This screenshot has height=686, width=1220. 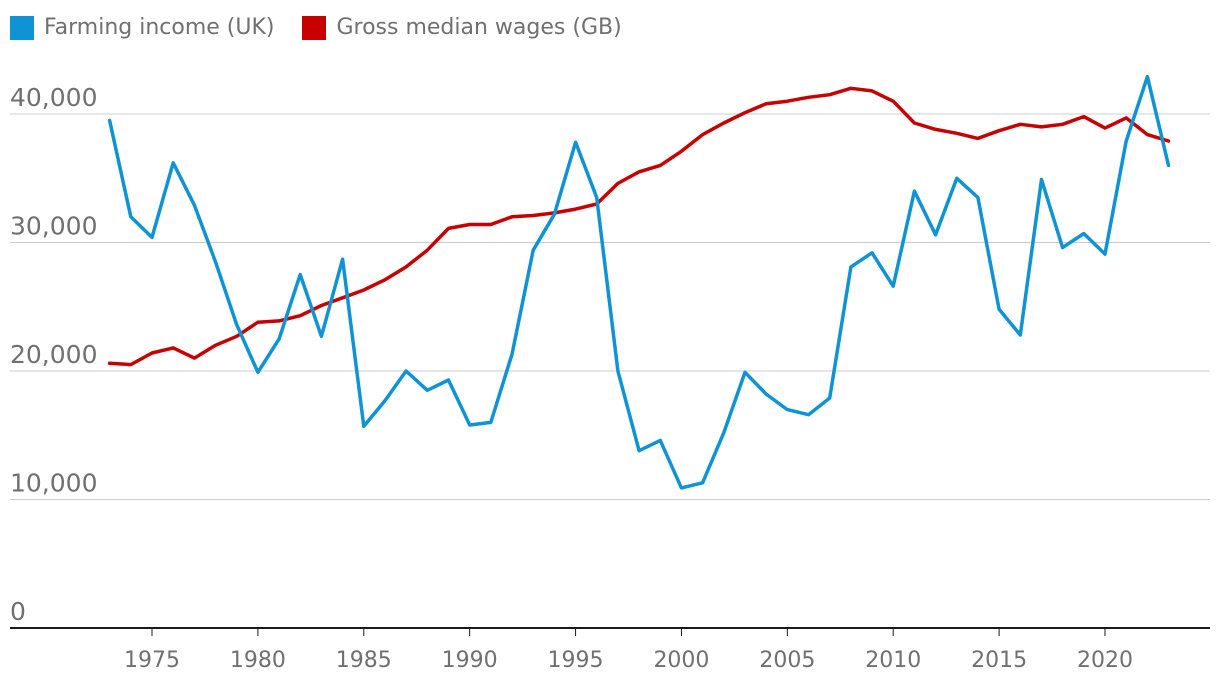 What do you see at coordinates (1105, 660) in the screenshot?
I see `x-tick-label: 2020` at bounding box center [1105, 660].